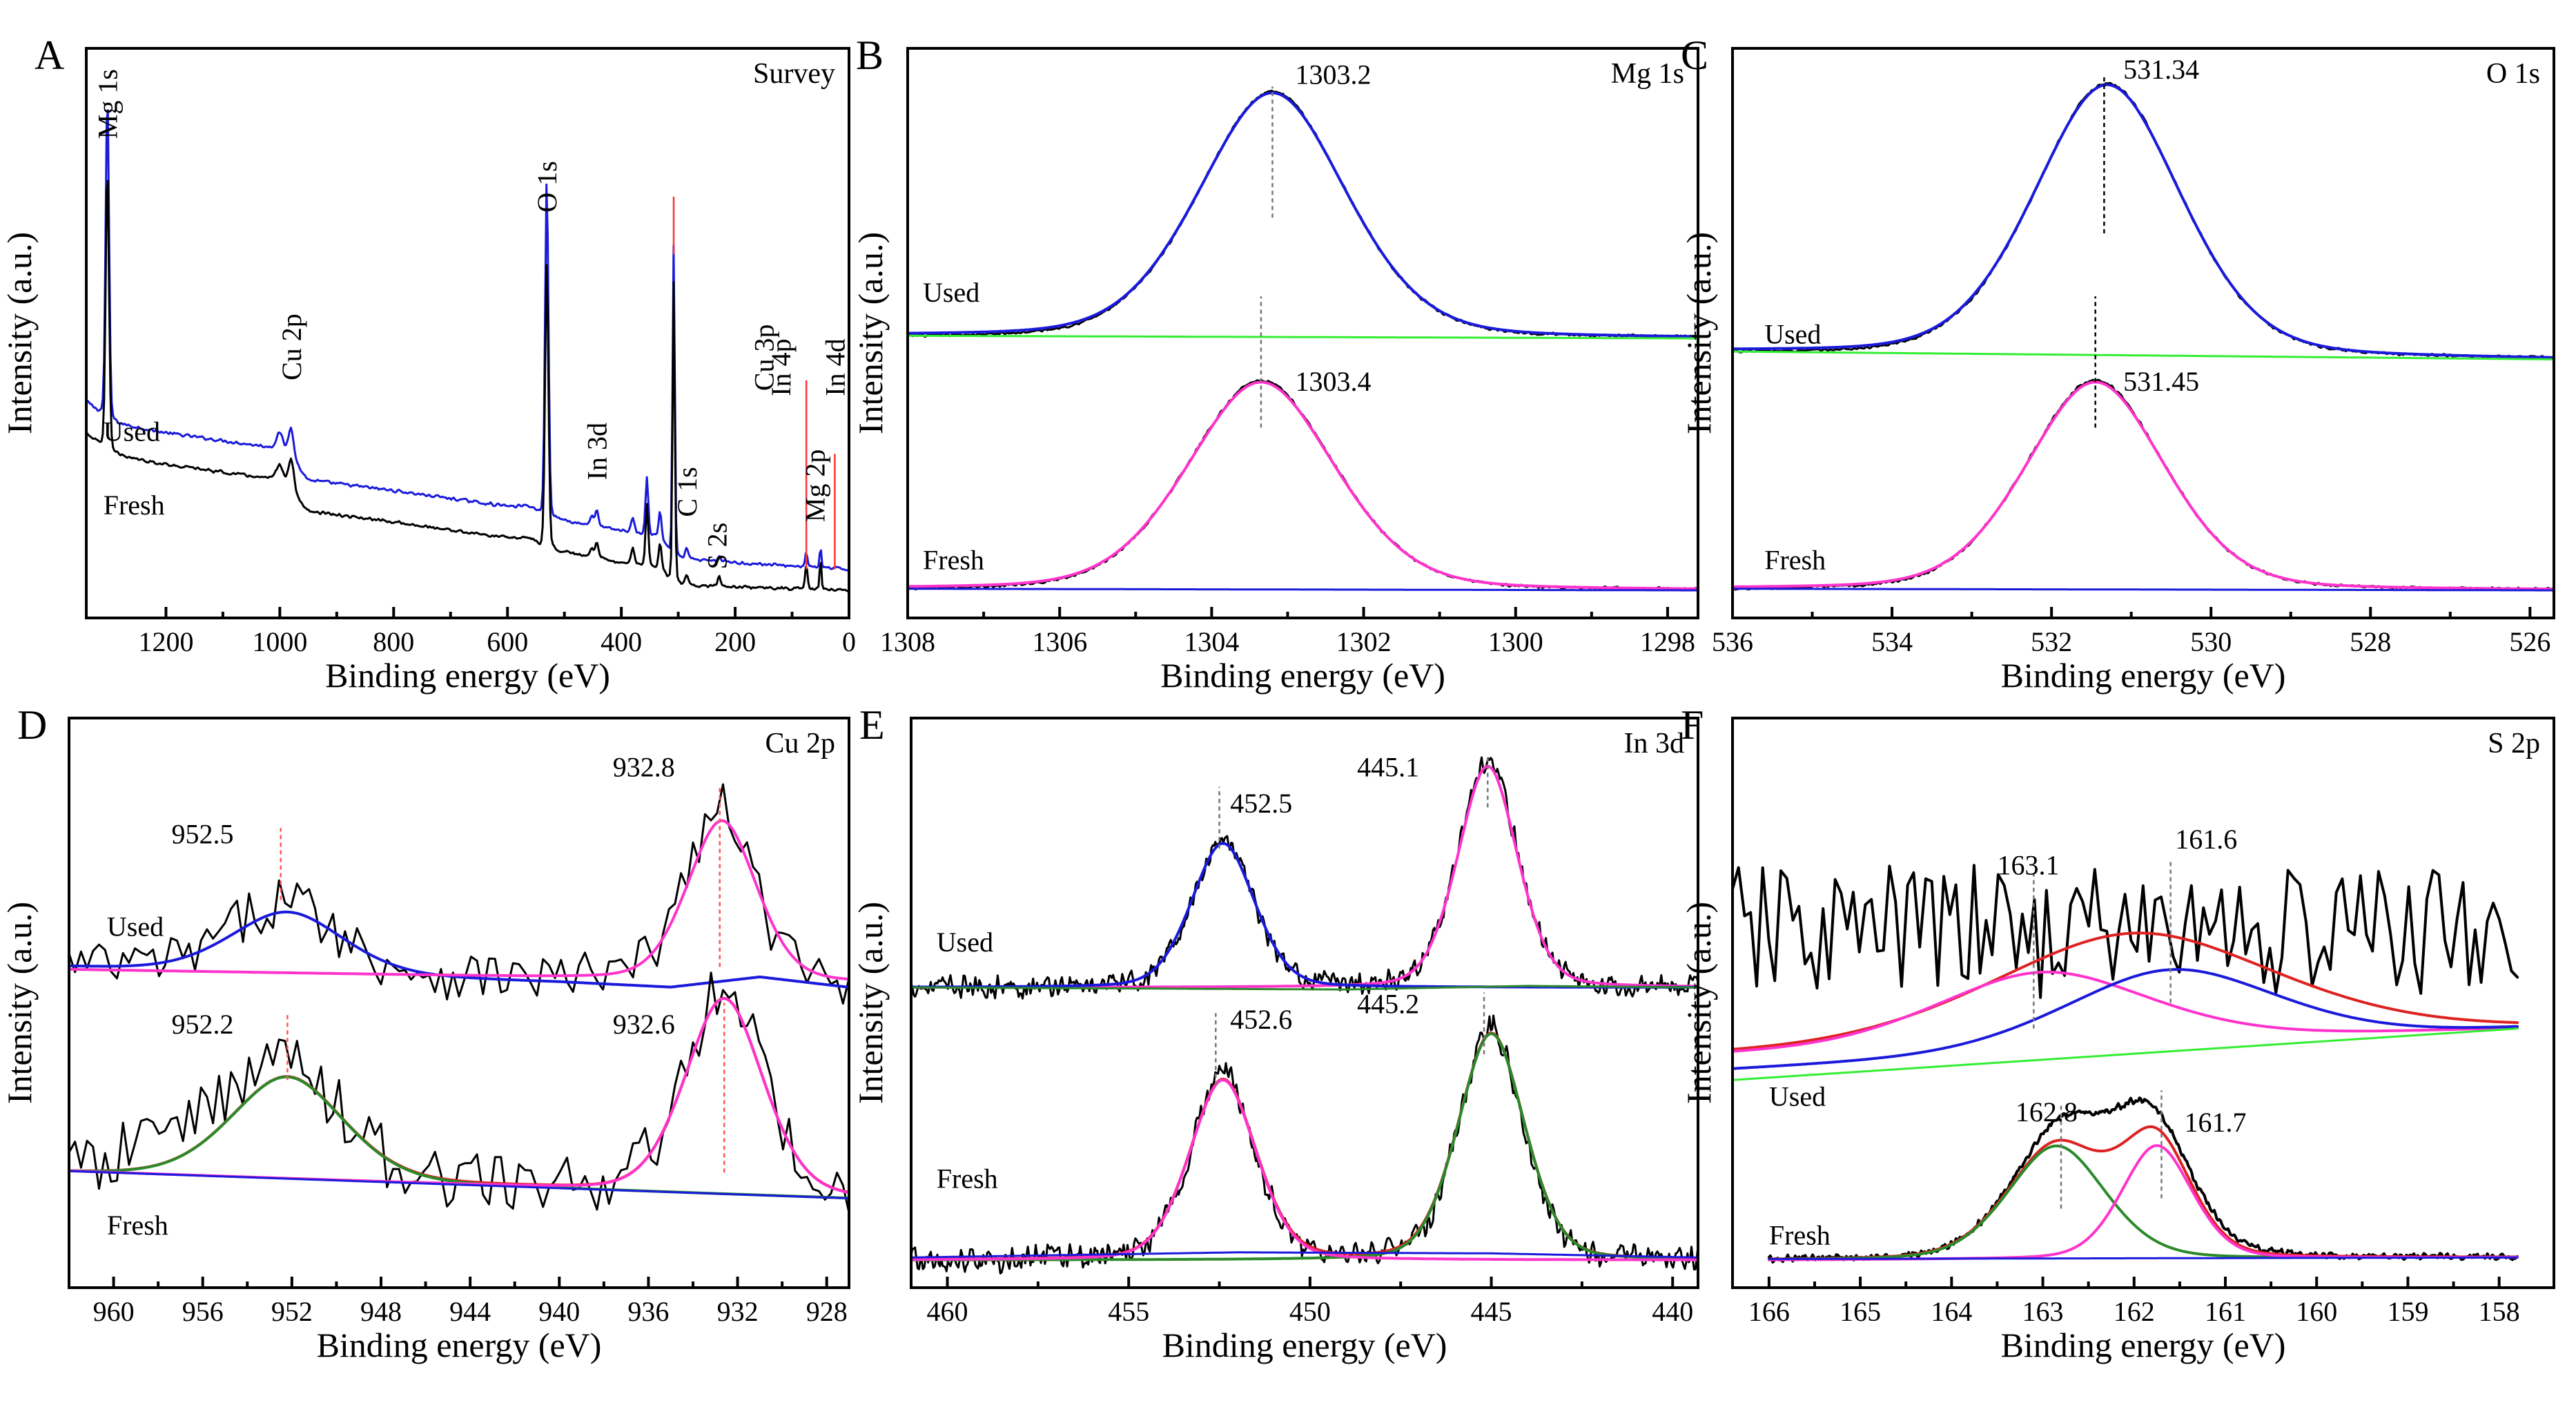  Describe the element at coordinates (717, 546) in the screenshot. I see `peak-annotation: S 2s` at that location.